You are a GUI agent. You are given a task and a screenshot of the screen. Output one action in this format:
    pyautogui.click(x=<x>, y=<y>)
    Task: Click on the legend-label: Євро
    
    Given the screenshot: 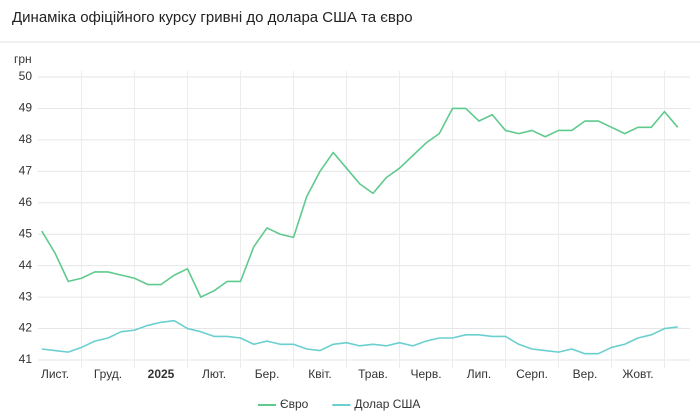 What is the action you would take?
    pyautogui.click(x=294, y=404)
    